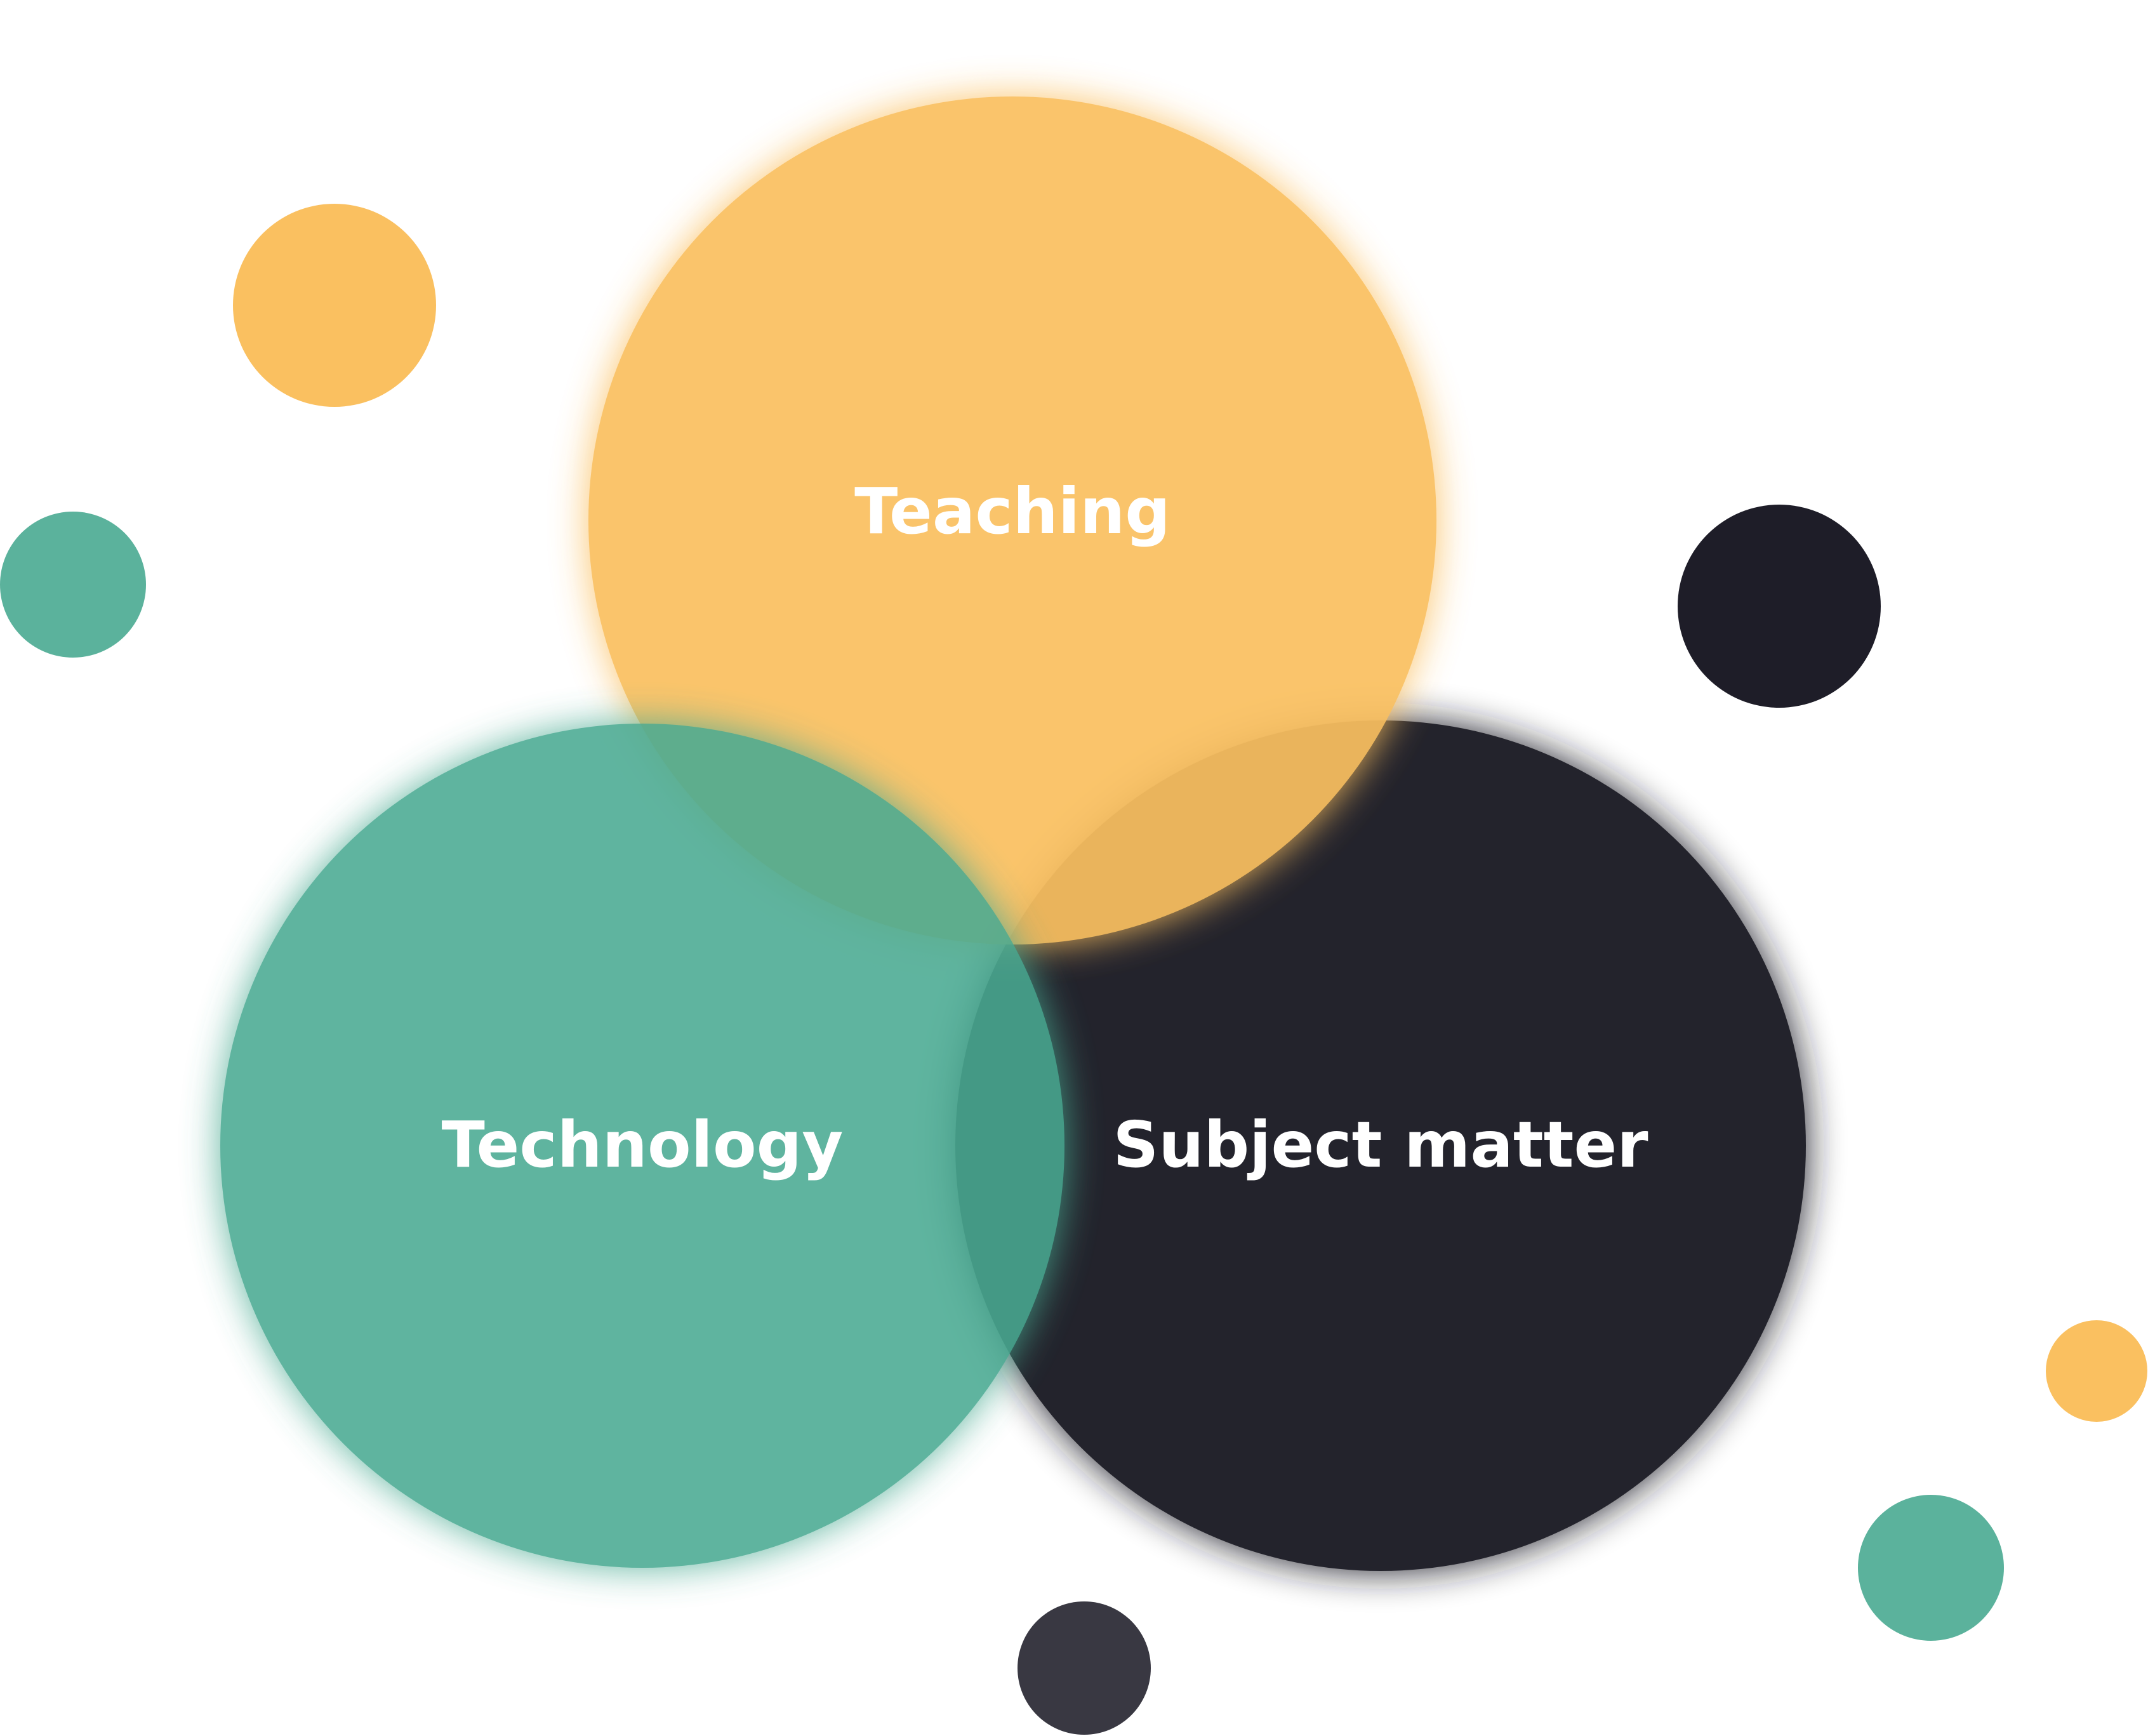  Describe the element at coordinates (1012, 511) in the screenshot. I see `venn-label-teaching: Teaching` at that location.